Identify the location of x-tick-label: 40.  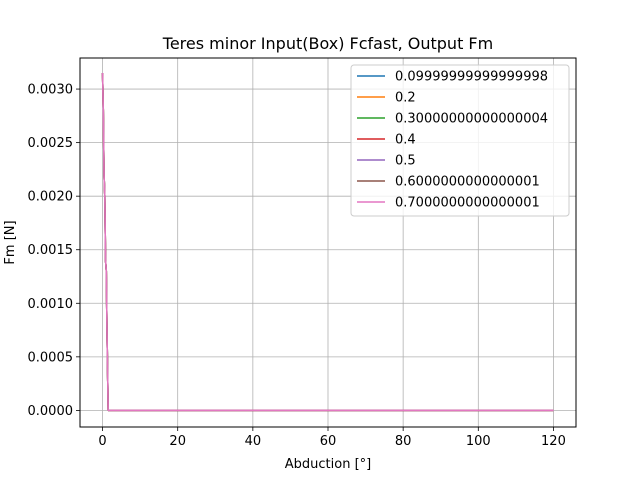
(253, 441).